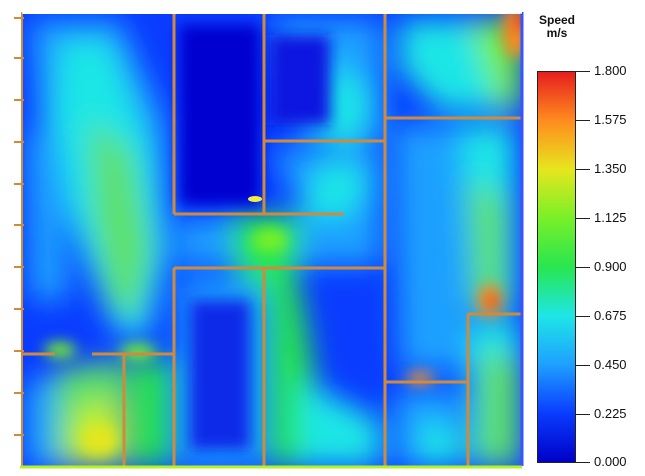  Describe the element at coordinates (610, 266) in the screenshot. I see `colorbar-label: 0.900` at that location.